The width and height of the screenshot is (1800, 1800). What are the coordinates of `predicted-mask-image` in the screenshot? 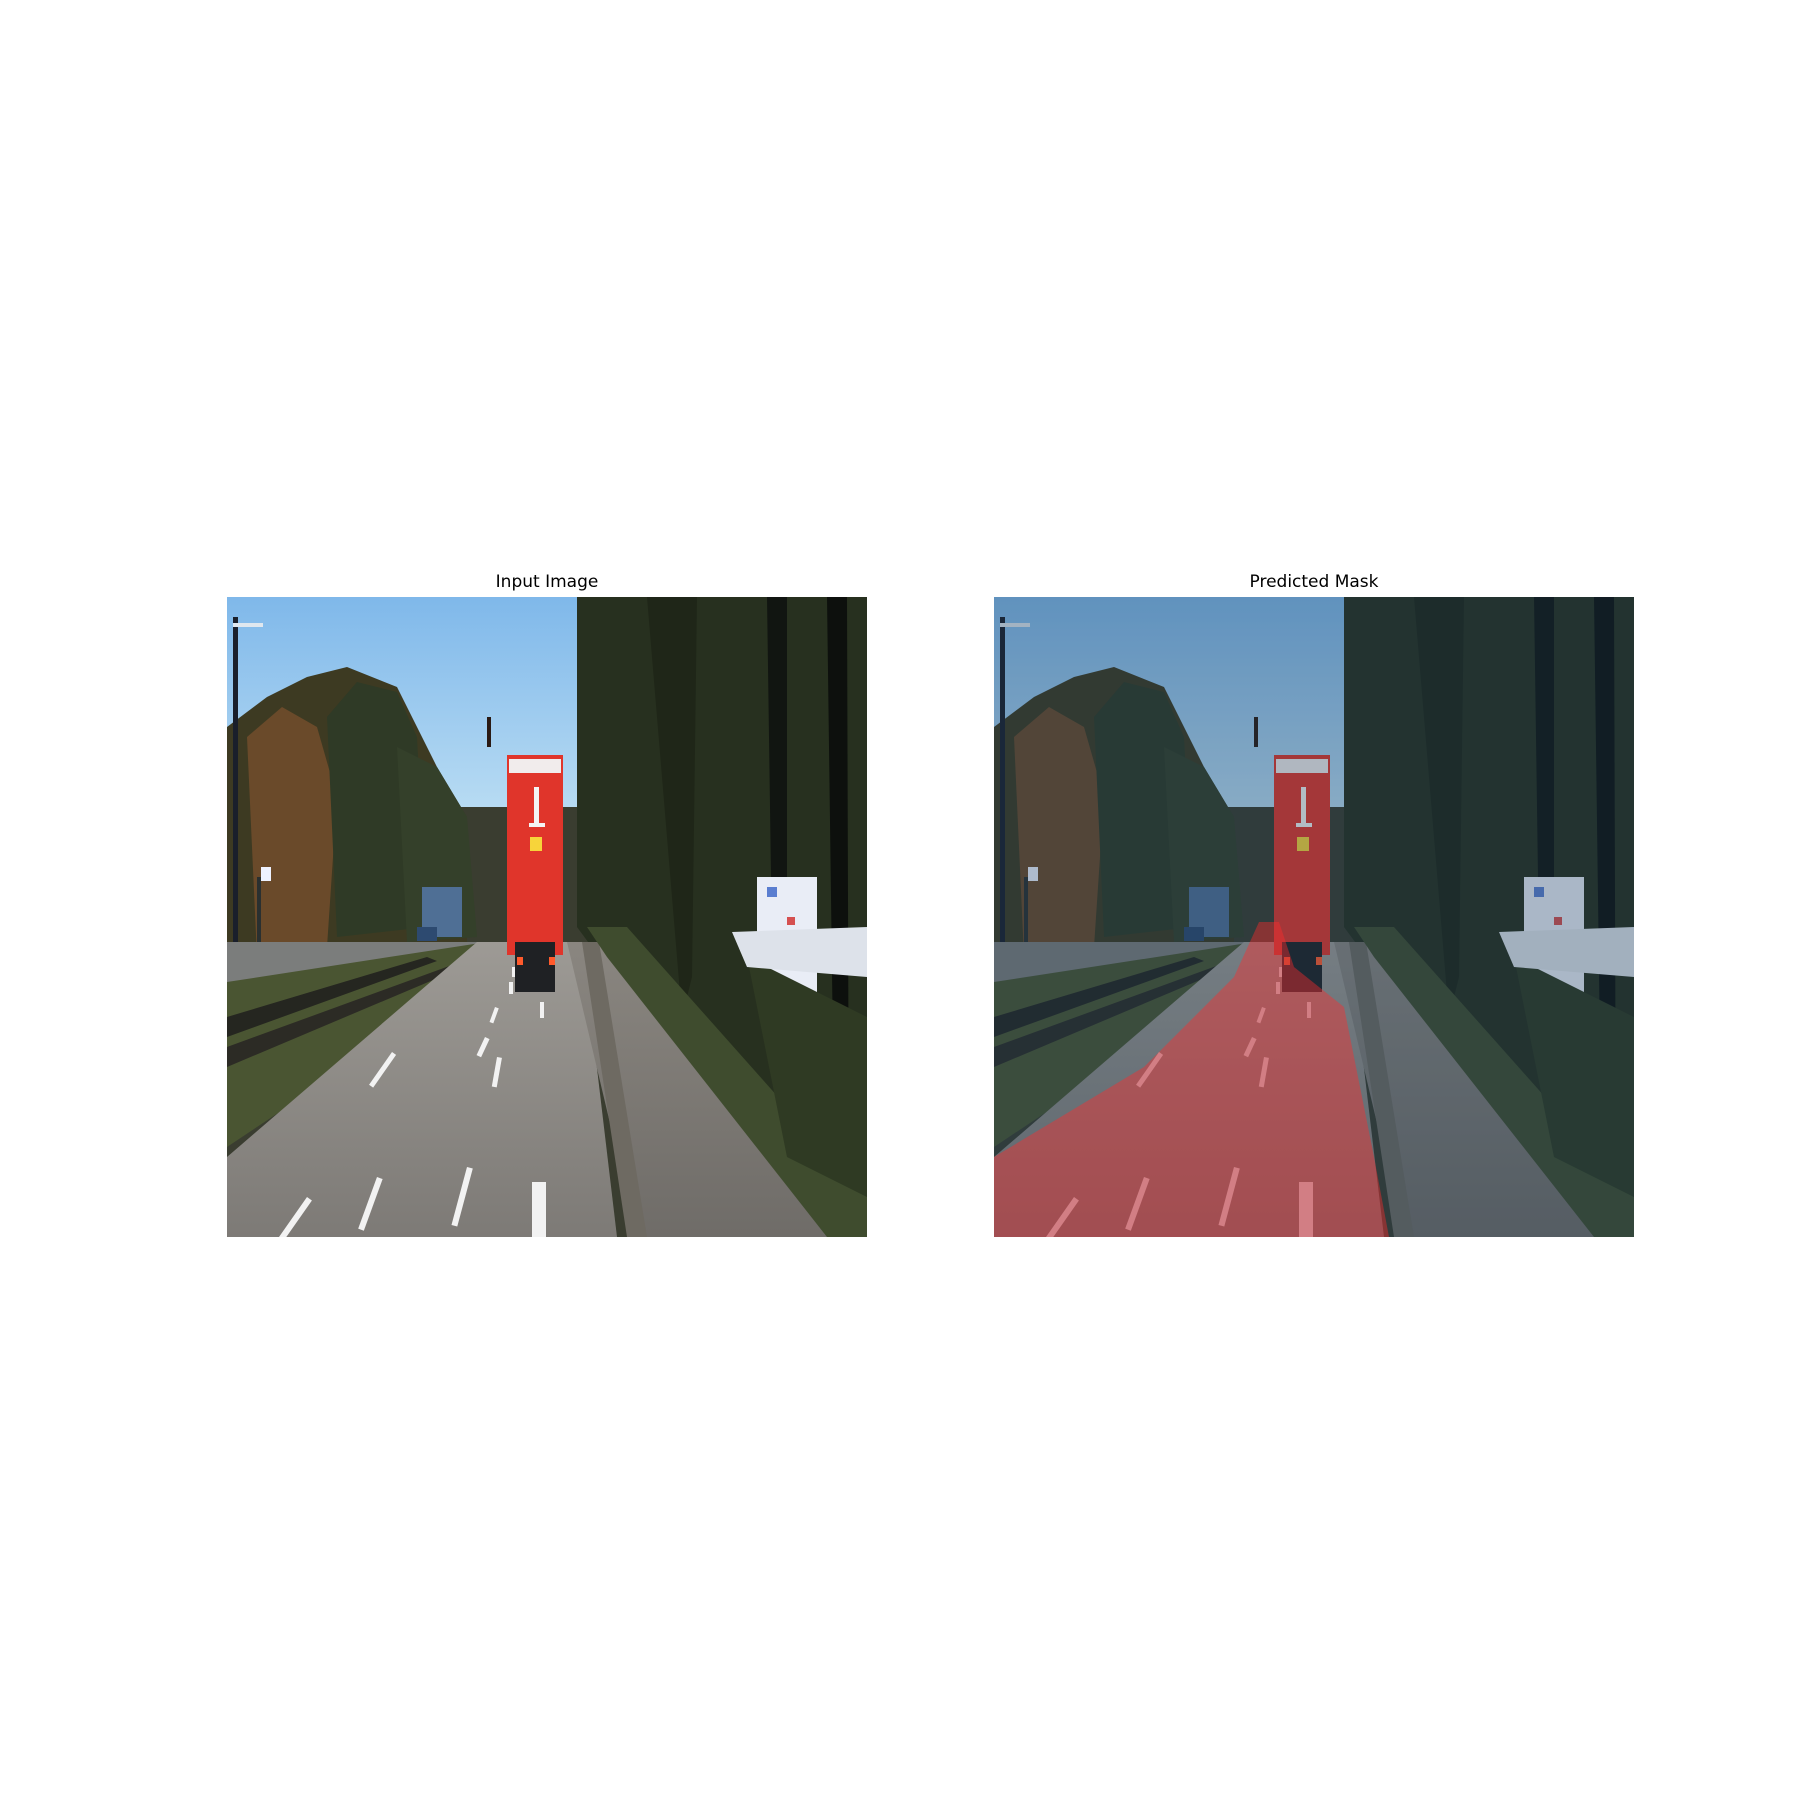 It's located at (1314, 917).